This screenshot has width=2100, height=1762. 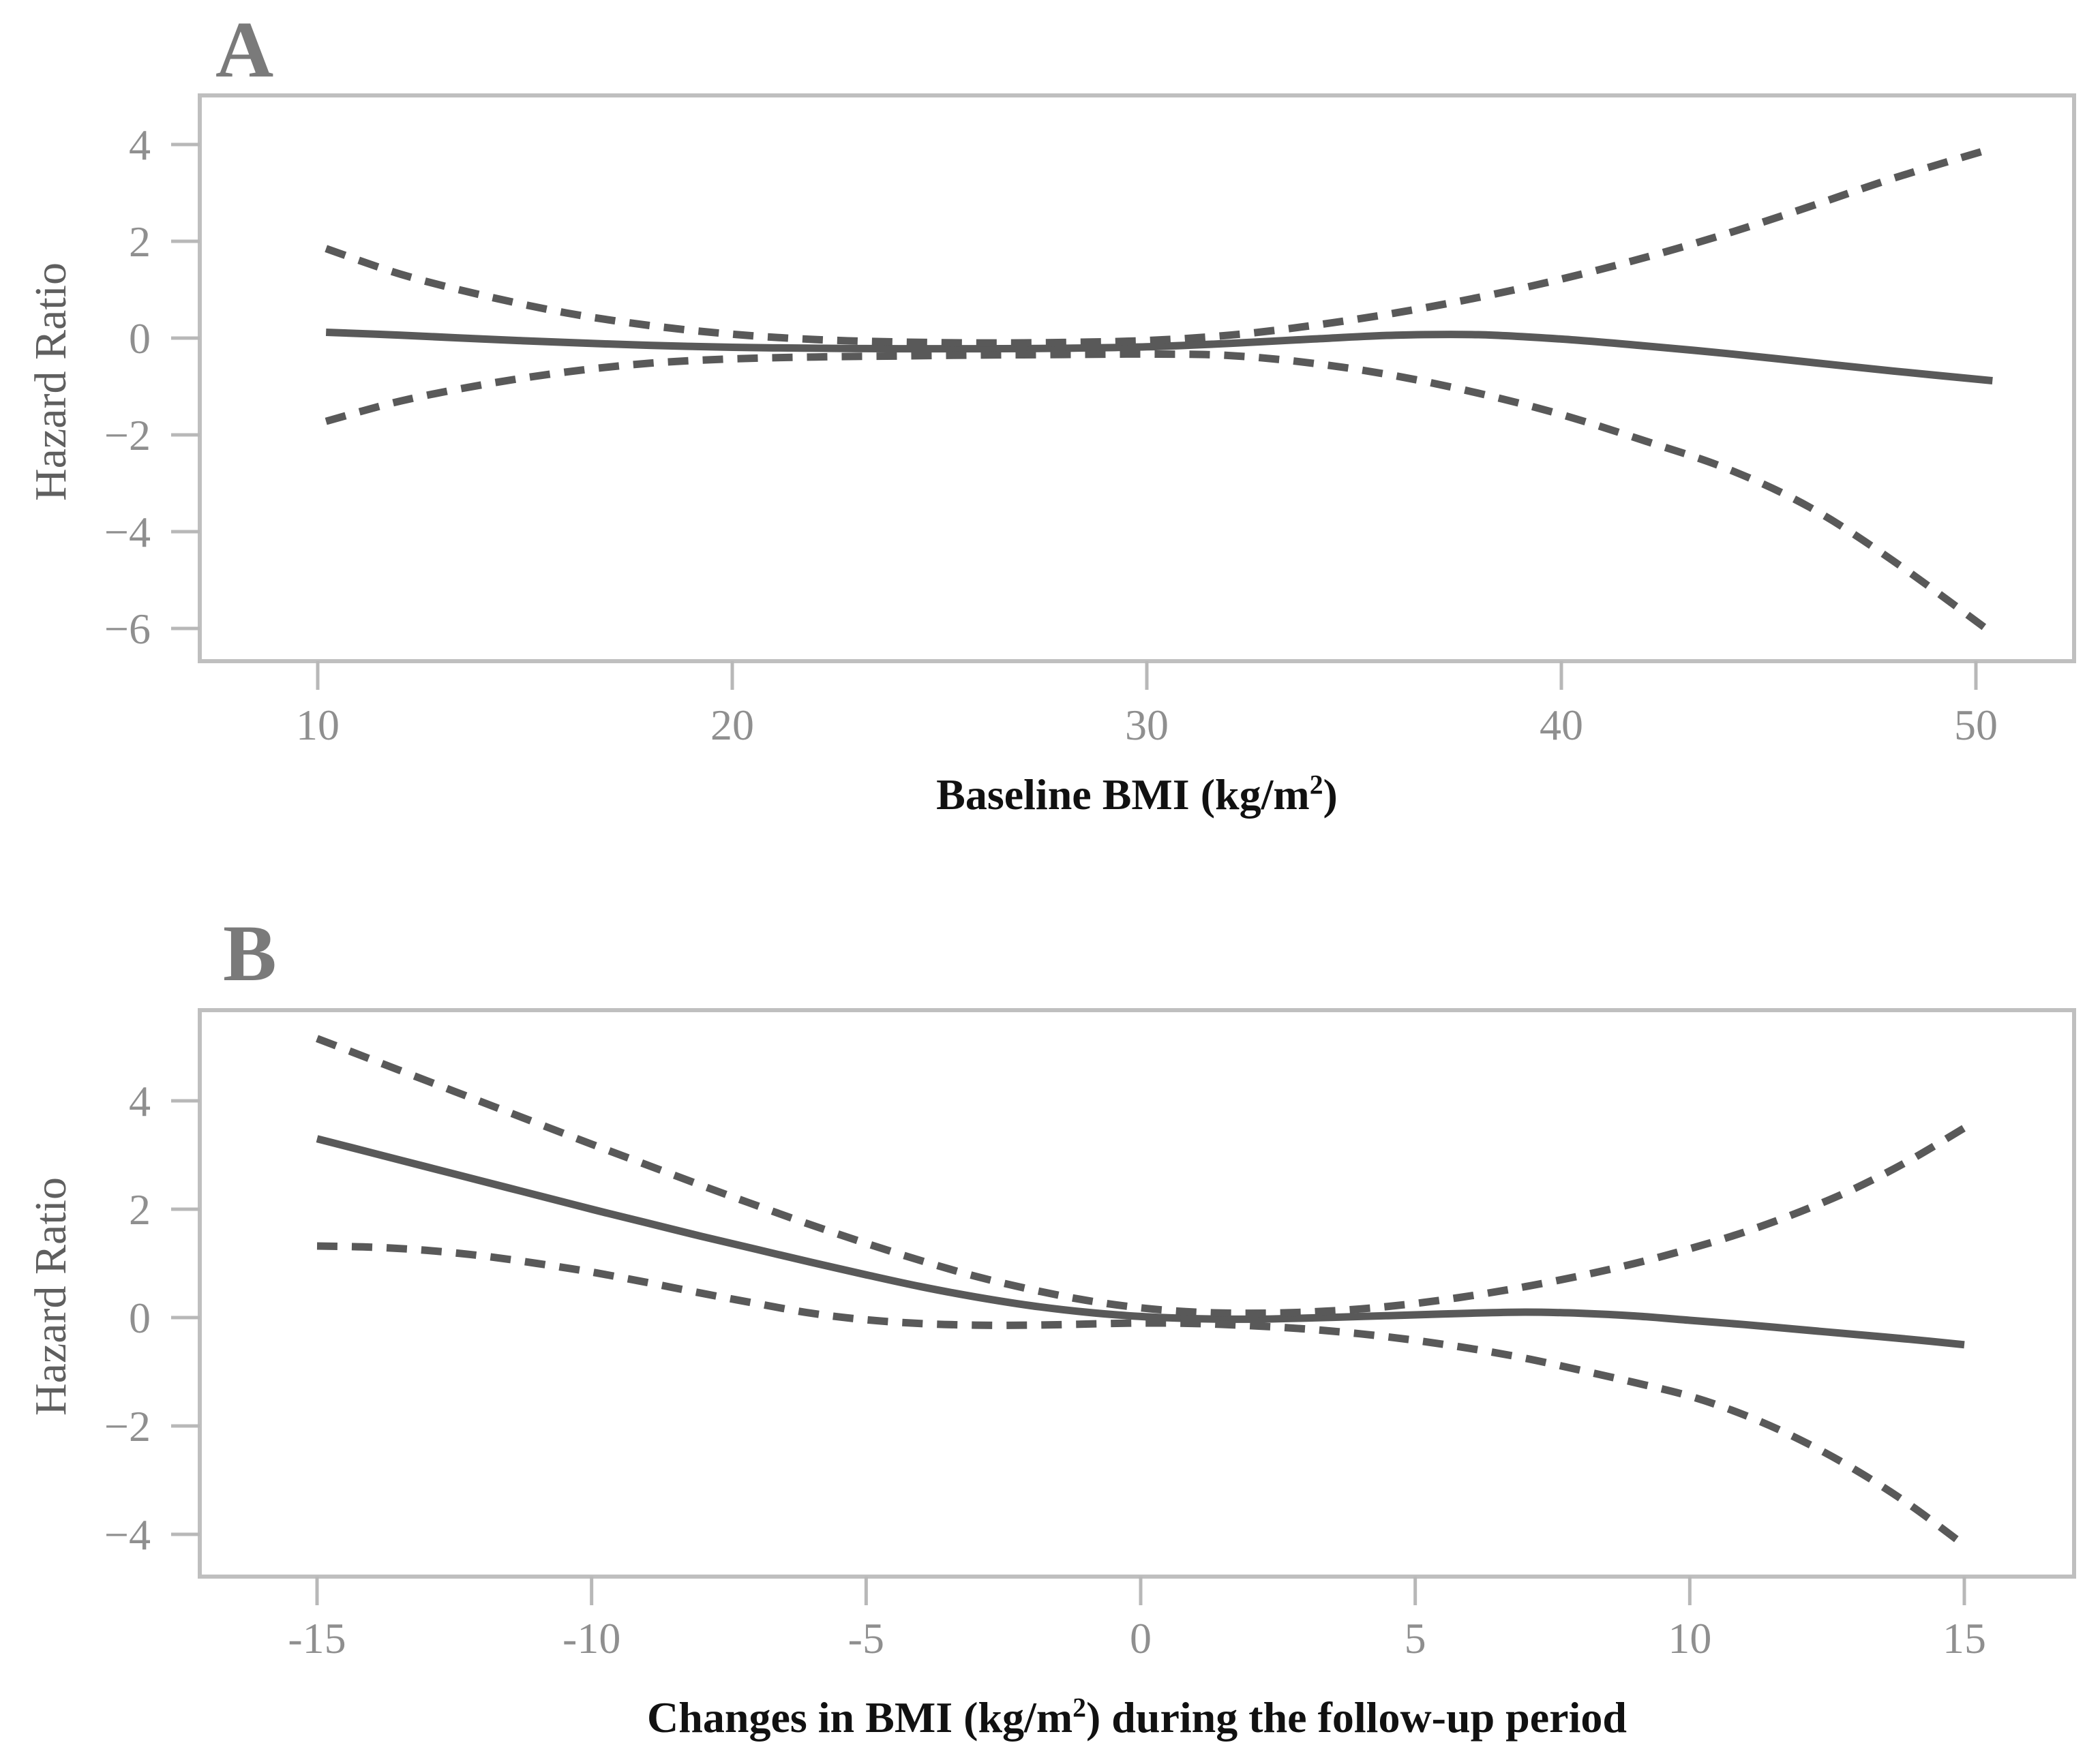 I want to click on panel-a-curve-estimate, so click(x=1159, y=356).